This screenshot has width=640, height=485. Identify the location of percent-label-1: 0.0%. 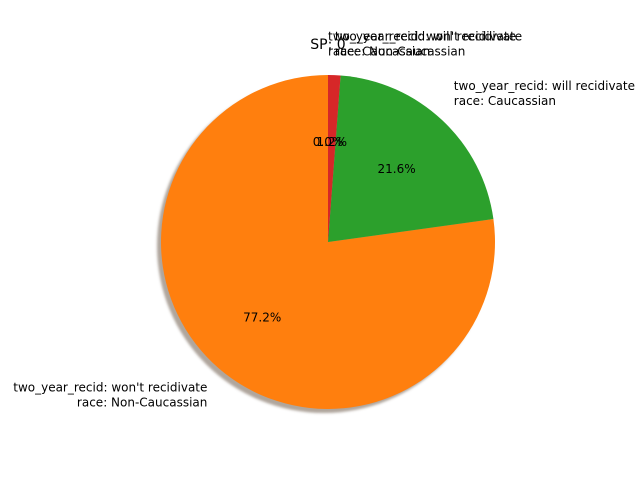
(328, 142).